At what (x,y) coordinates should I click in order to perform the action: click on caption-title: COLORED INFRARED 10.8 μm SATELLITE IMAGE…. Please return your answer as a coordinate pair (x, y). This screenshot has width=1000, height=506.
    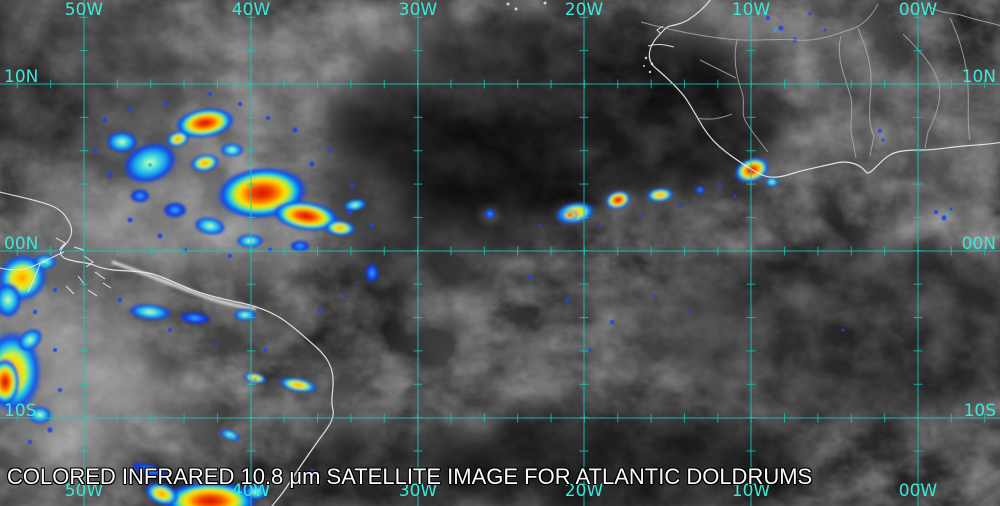
    Looking at the image, I should click on (410, 476).